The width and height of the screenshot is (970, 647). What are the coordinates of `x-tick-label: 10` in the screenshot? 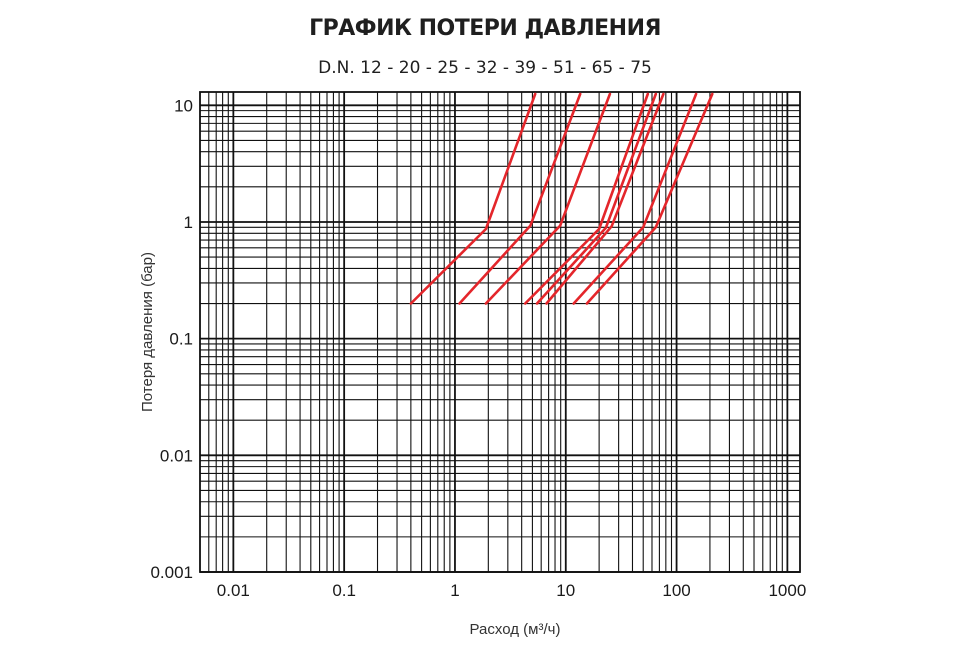 It's located at (565, 590).